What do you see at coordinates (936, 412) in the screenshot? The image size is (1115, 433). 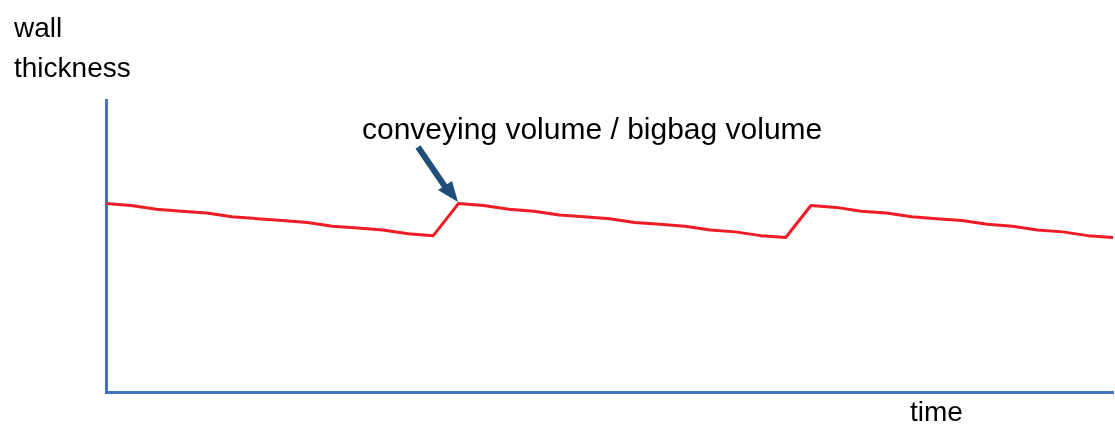 I see `x-axis-title: time` at bounding box center [936, 412].